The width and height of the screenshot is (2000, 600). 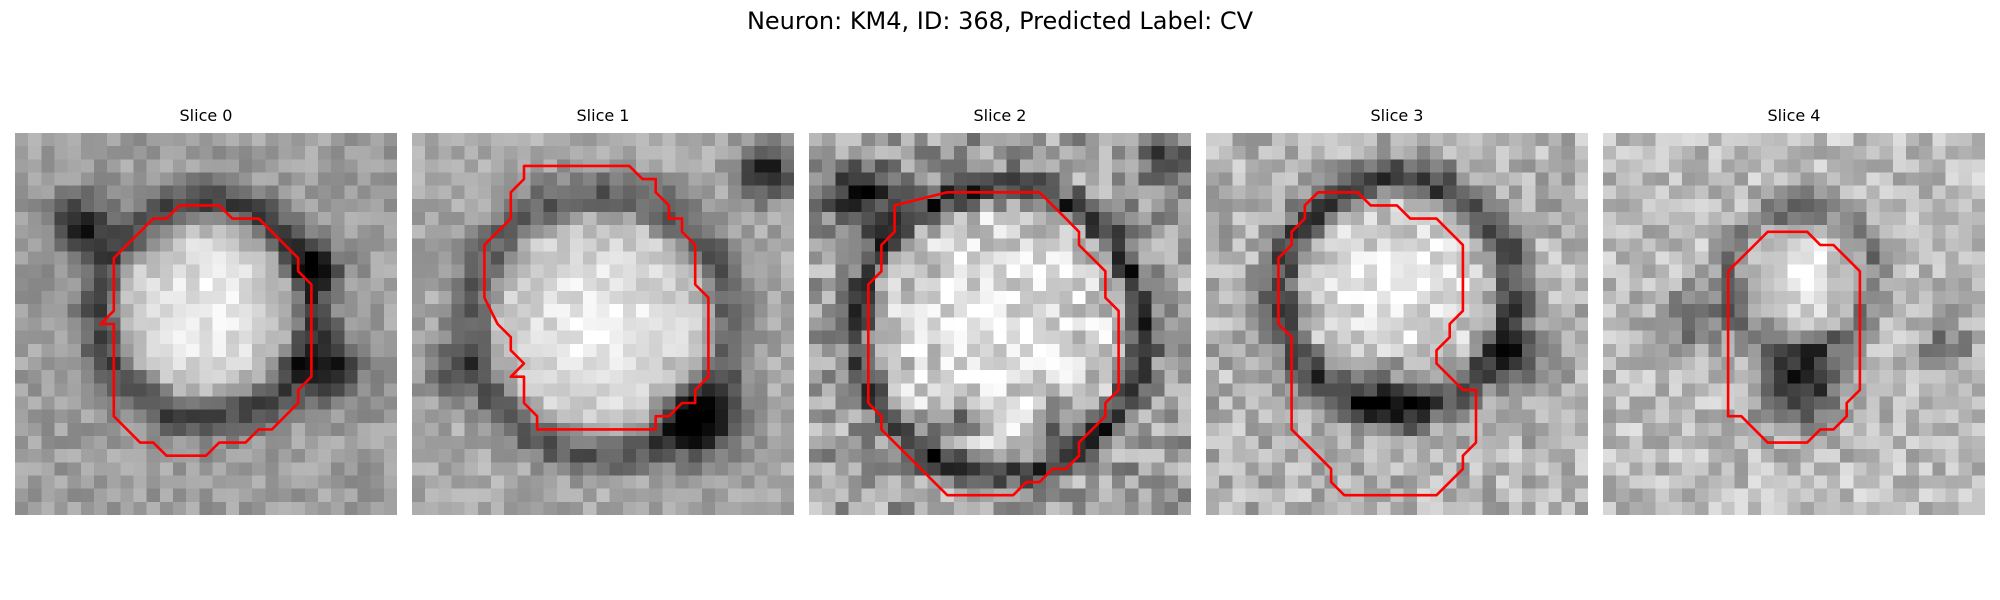 What do you see at coordinates (1000, 115) in the screenshot?
I see `slice-title: Slice 2` at bounding box center [1000, 115].